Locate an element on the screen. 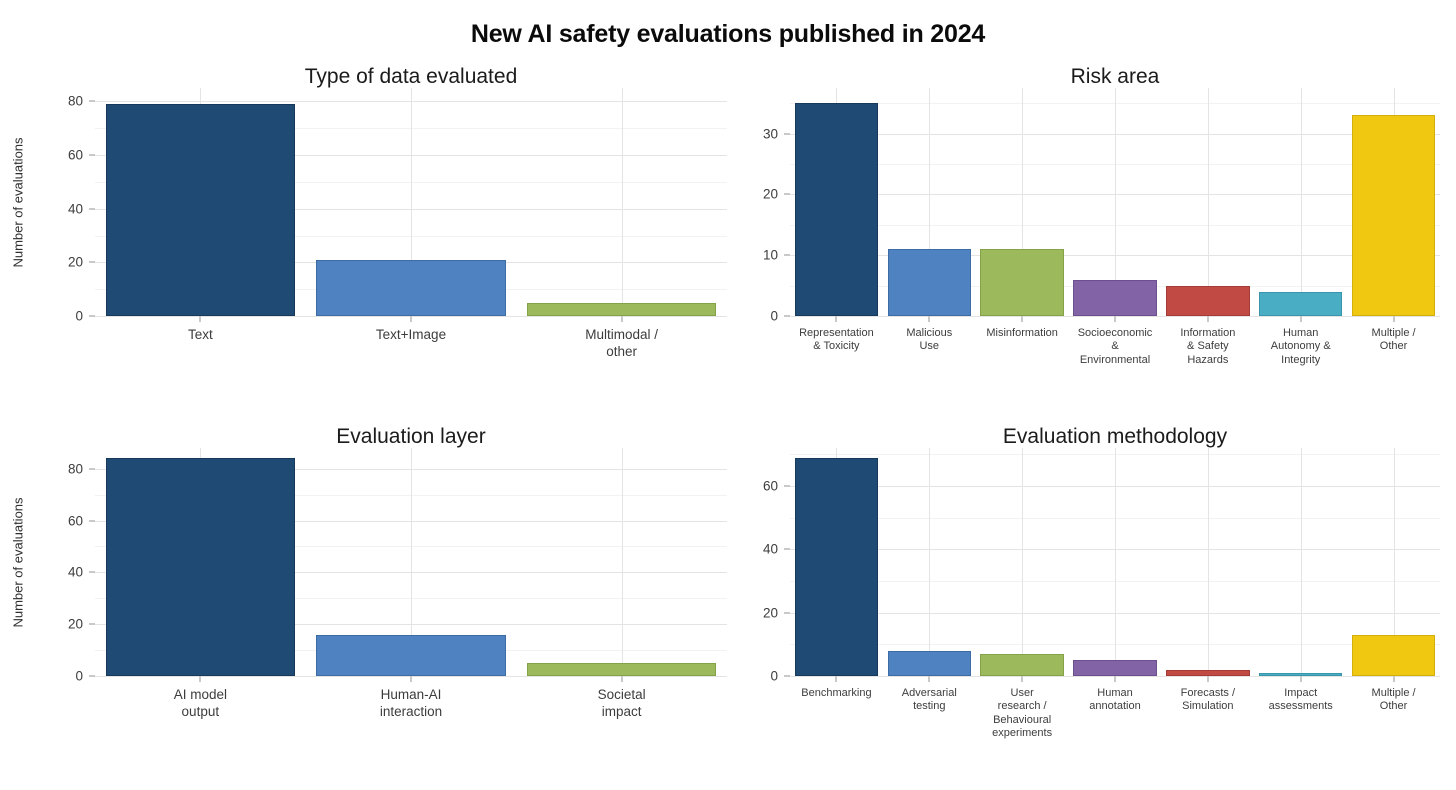 The image size is (1456, 790). x-category-label: Impact assessments is located at coordinates (1300, 700).